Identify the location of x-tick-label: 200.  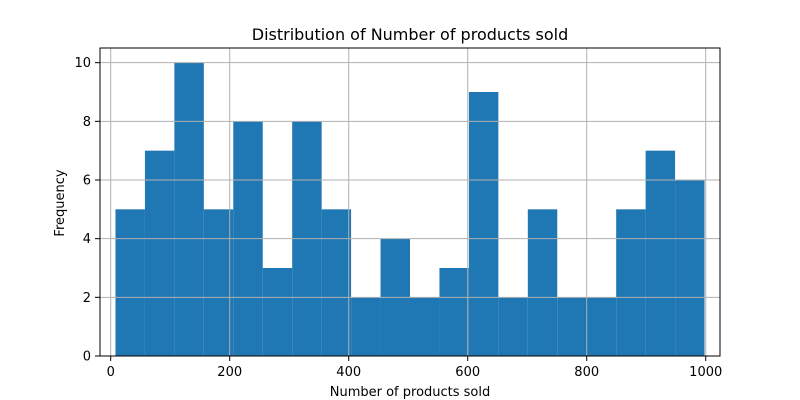
(229, 372).